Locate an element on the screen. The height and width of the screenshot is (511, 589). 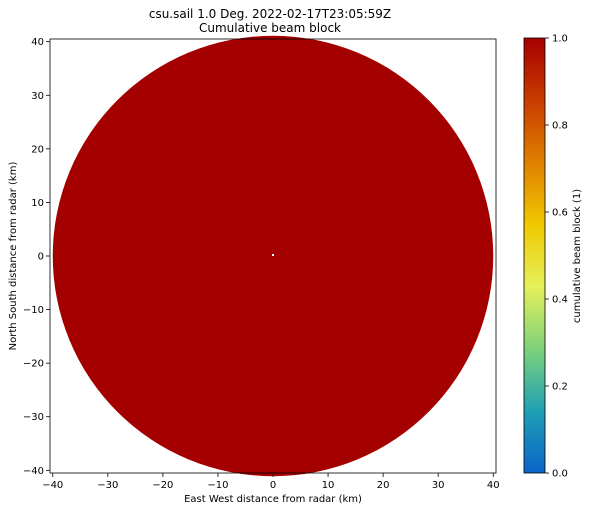
colorbar-tick-label: 0.2 is located at coordinates (560, 387).